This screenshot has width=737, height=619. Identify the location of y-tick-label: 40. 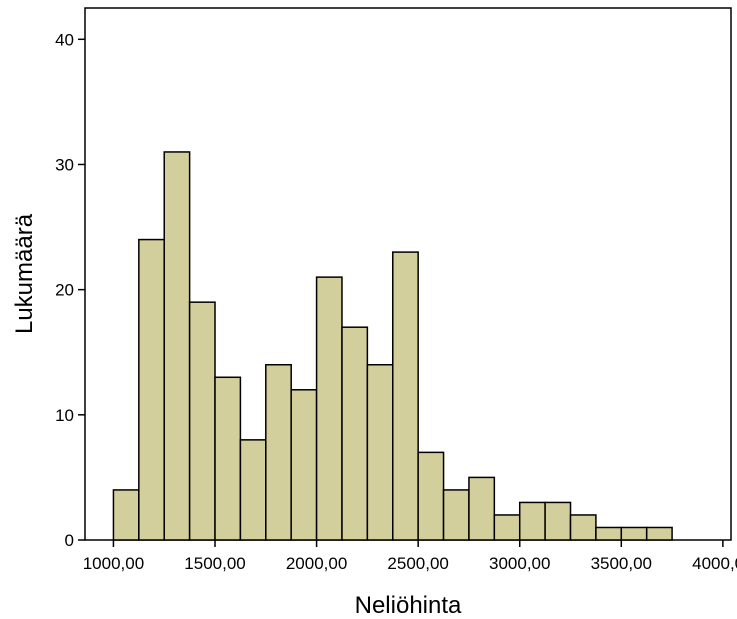
(64, 39).